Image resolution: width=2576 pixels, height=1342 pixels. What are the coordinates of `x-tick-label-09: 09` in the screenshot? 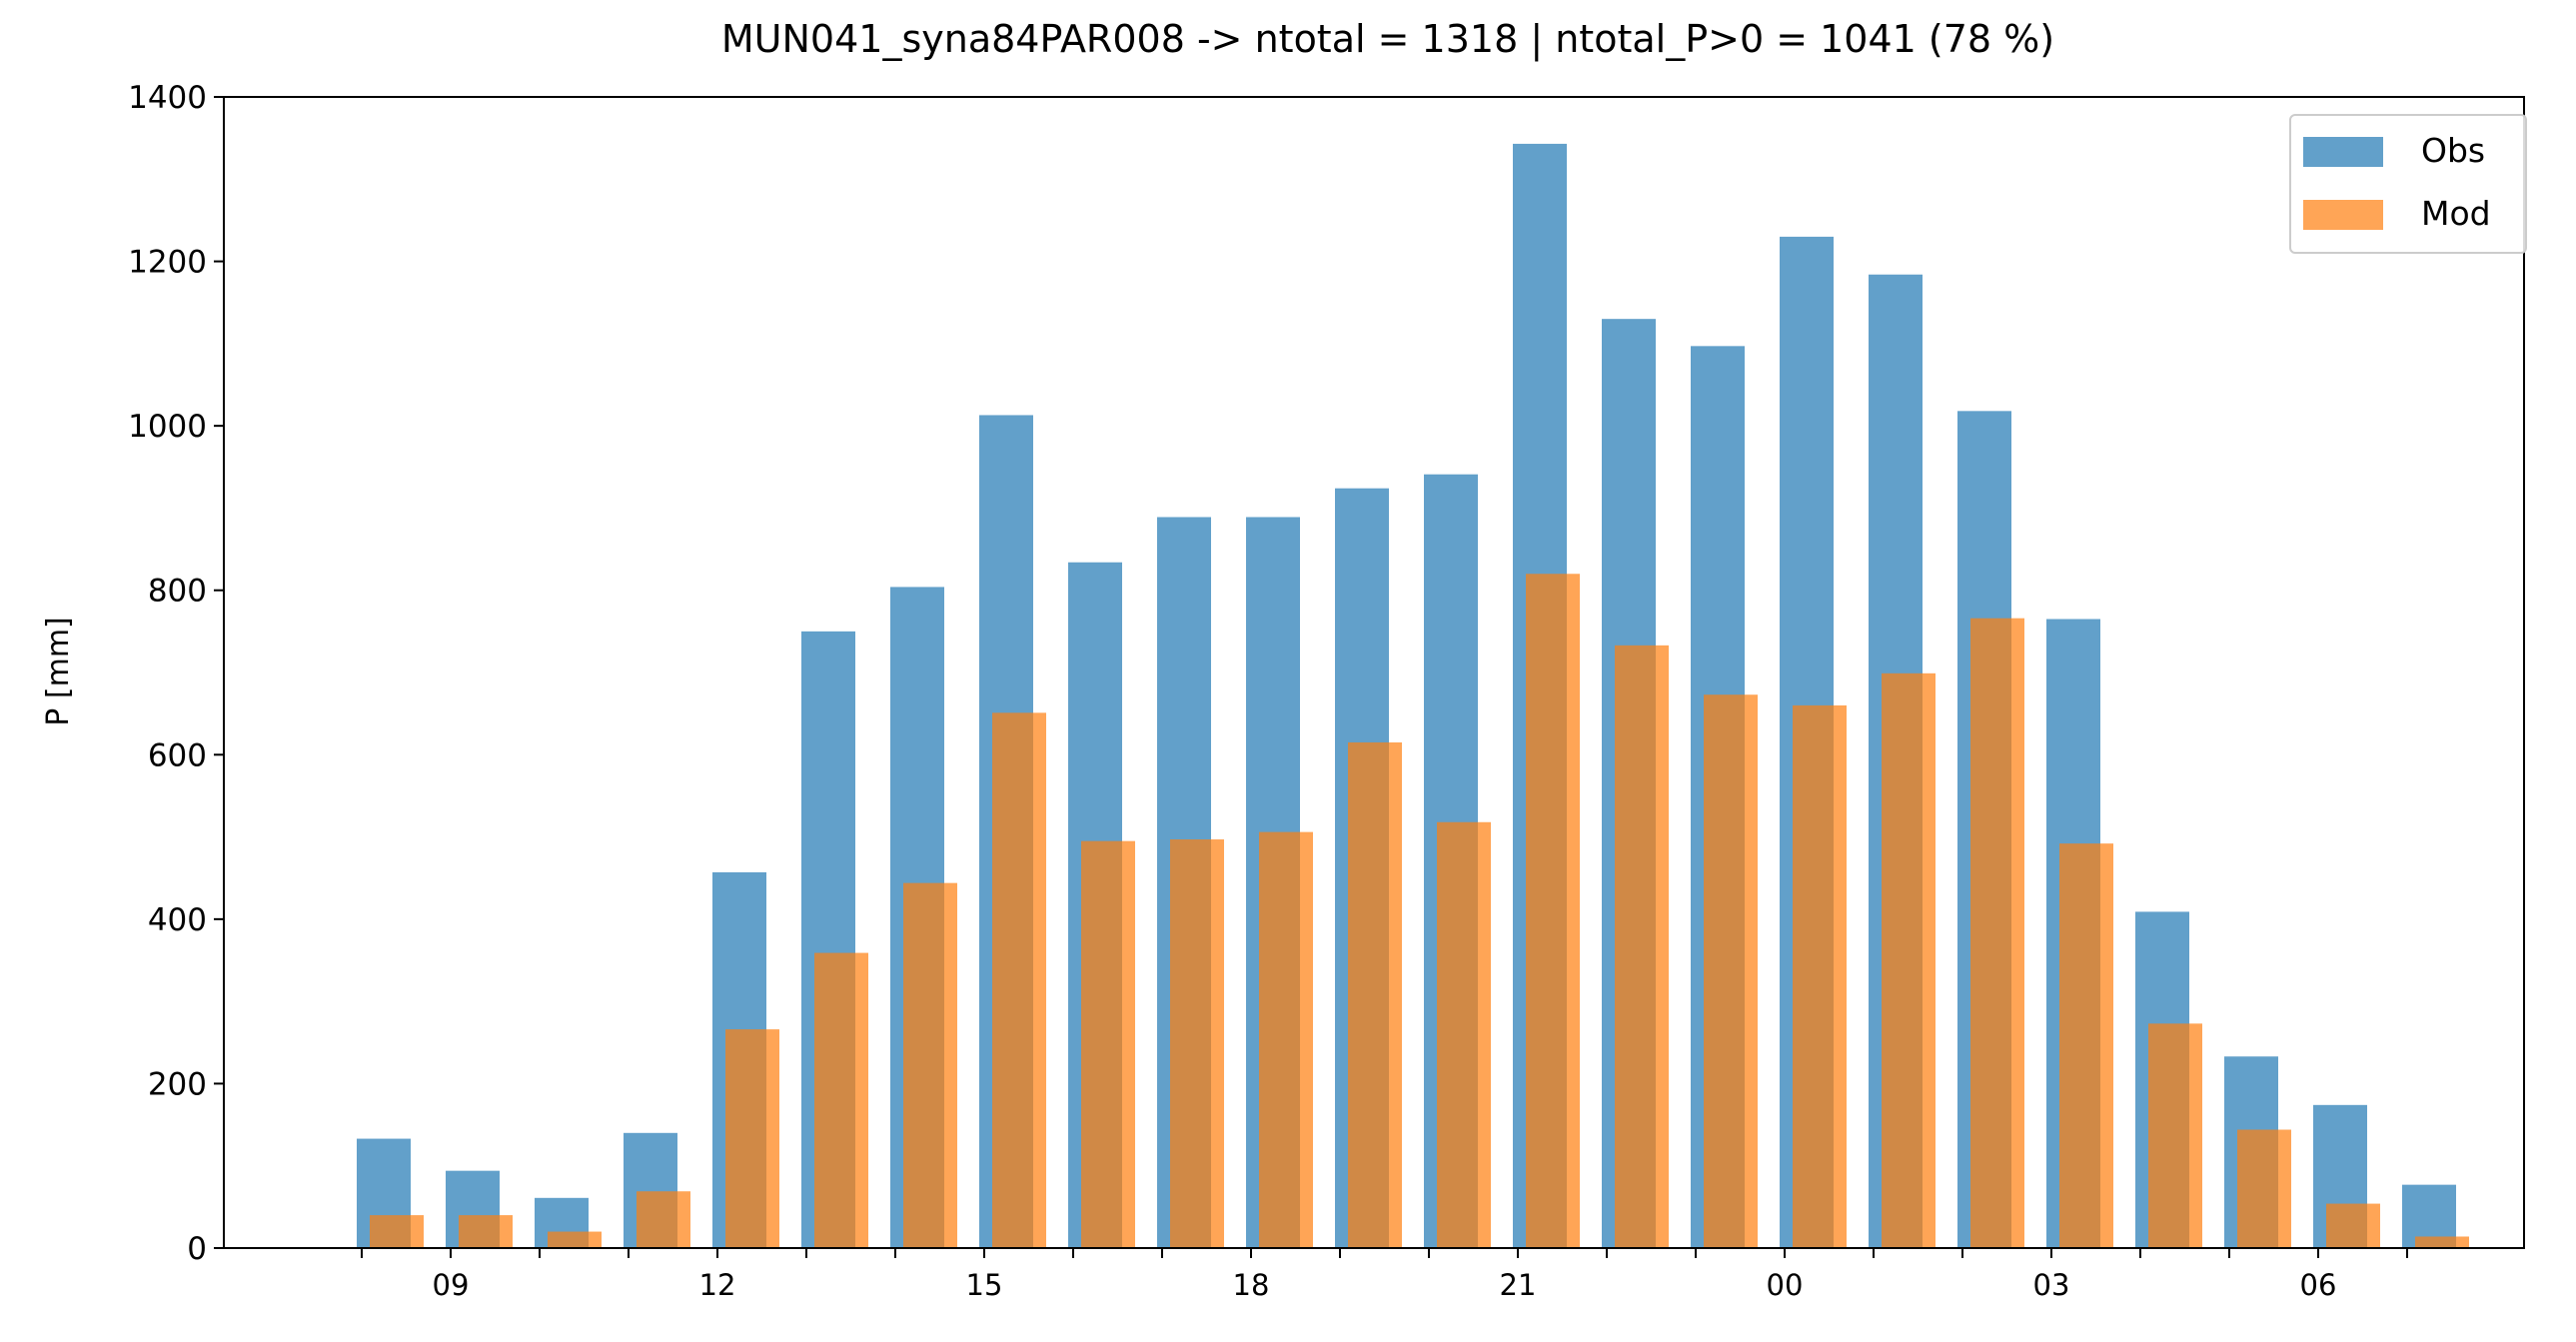 It's located at (451, 1285).